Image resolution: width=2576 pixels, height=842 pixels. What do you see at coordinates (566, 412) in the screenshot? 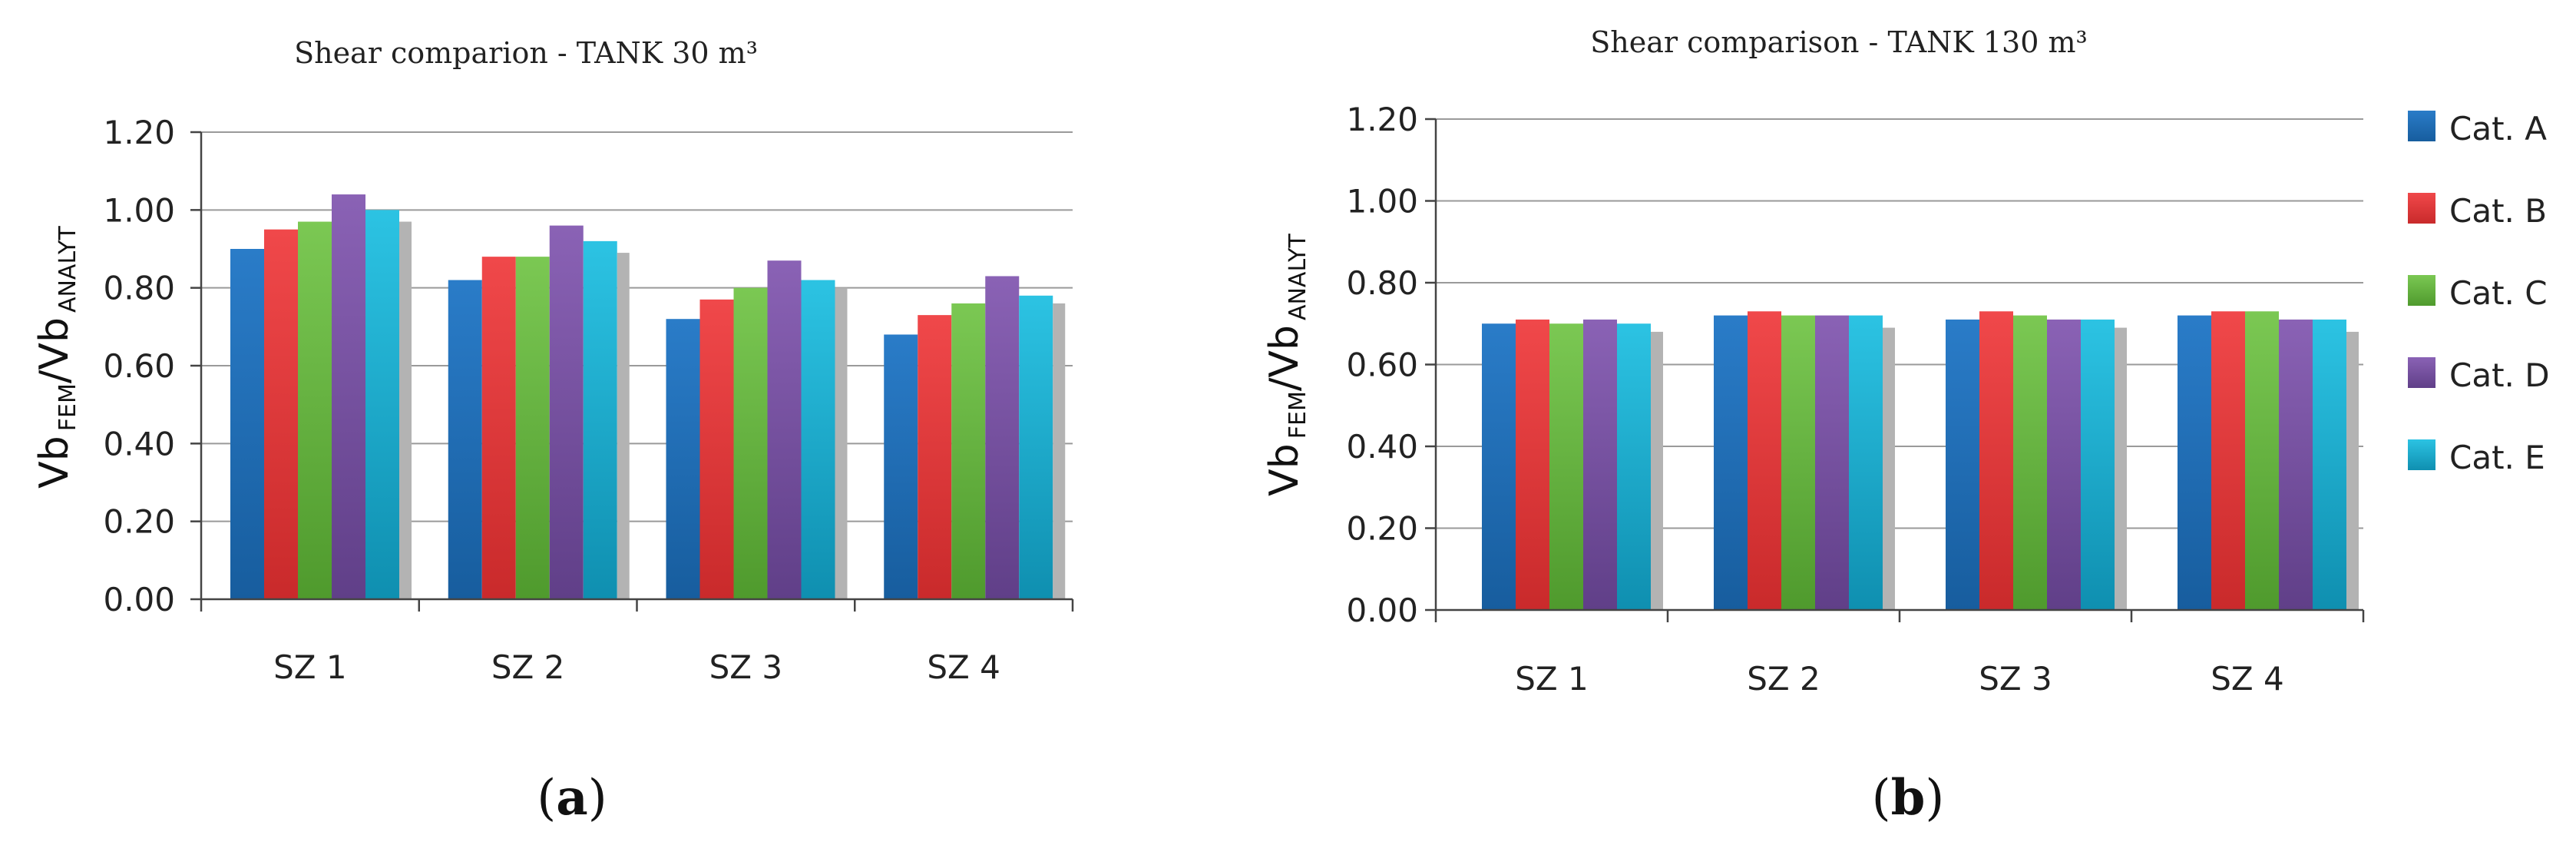
I see `bar-cat-d-sz2` at bounding box center [566, 412].